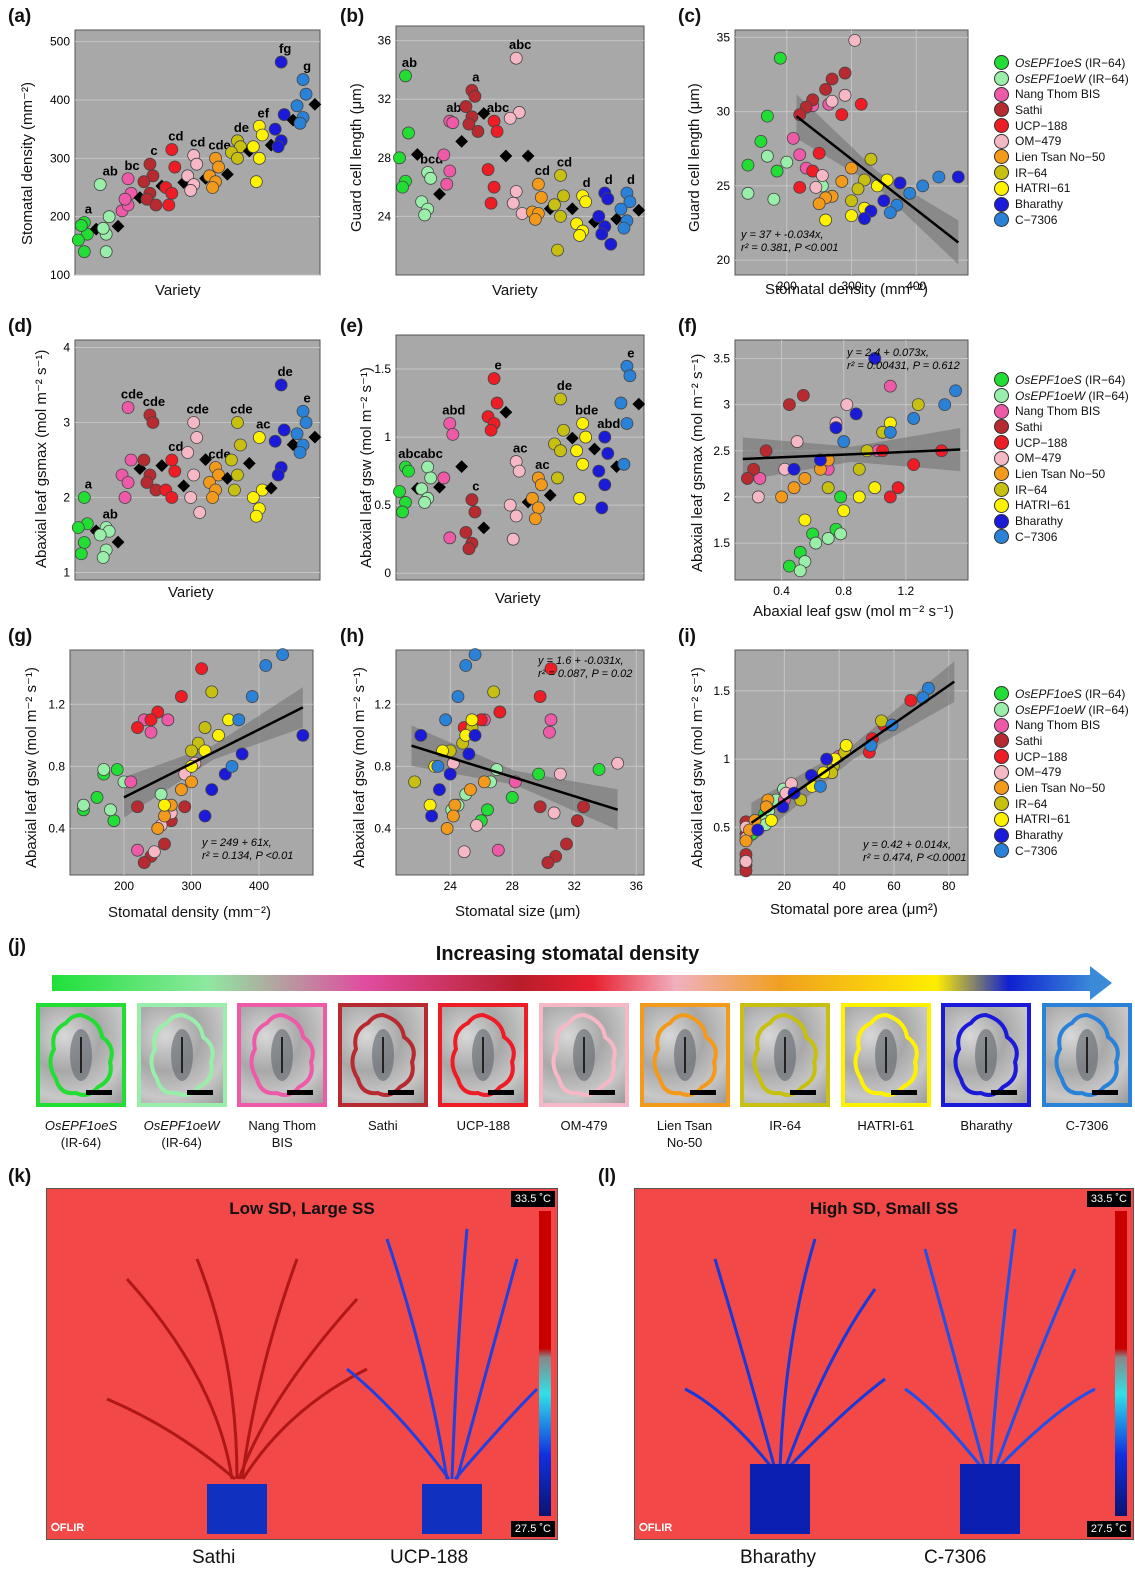 The image size is (1135, 1571). I want to click on xlabel-g: Stomatal density (mm⁻²), so click(189, 912).